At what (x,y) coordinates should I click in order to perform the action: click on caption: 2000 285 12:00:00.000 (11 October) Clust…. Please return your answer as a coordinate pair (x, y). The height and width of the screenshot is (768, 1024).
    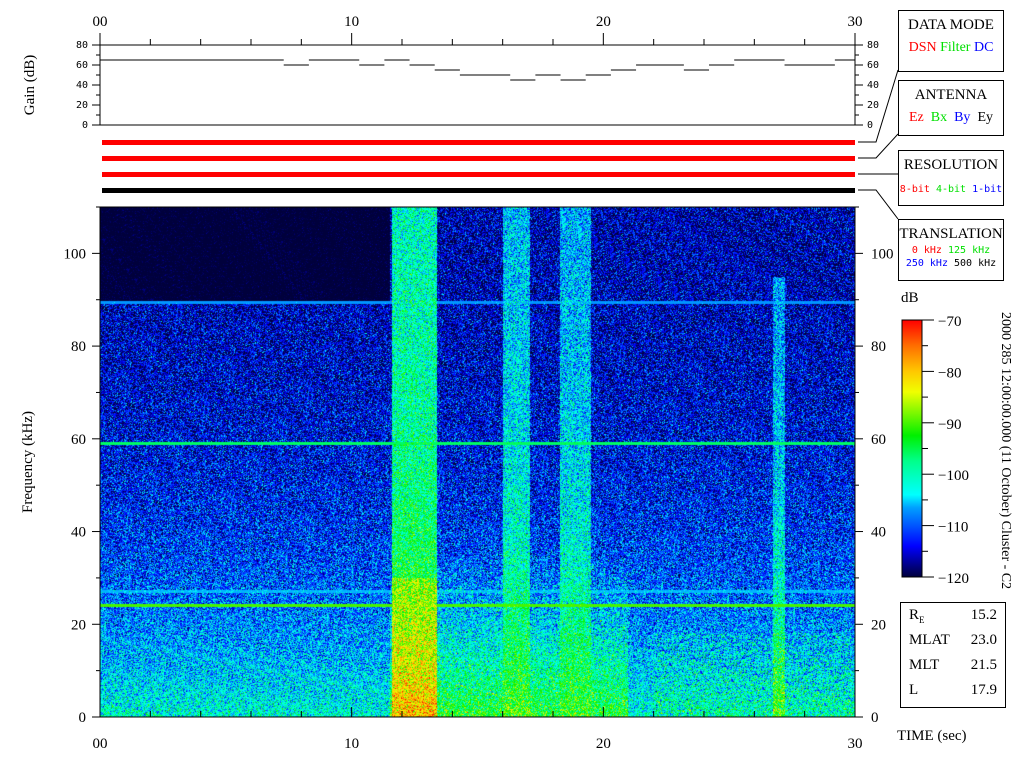
    Looking at the image, I should click on (1005, 451).